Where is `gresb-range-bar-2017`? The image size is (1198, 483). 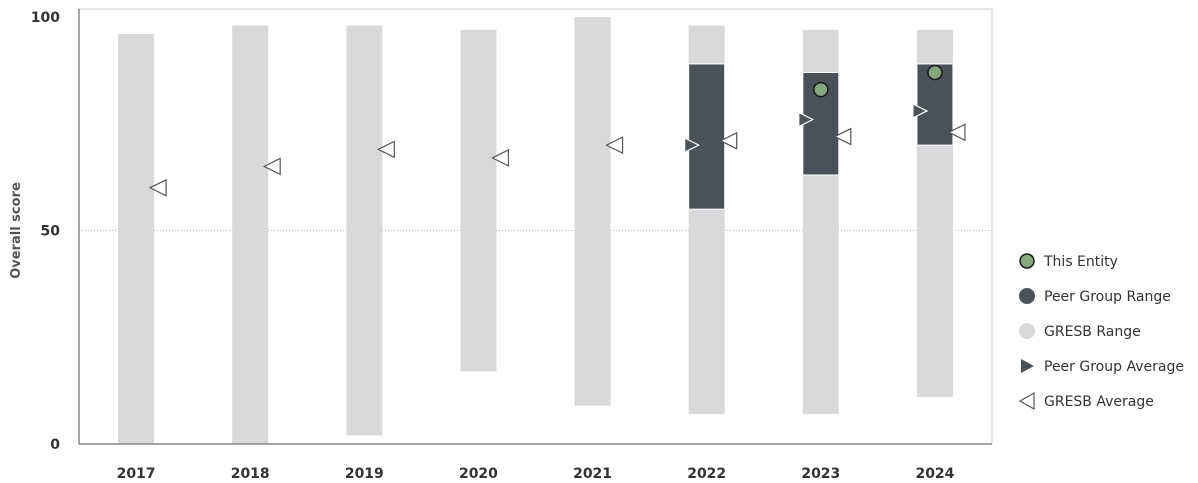 gresb-range-bar-2017 is located at coordinates (136, 239).